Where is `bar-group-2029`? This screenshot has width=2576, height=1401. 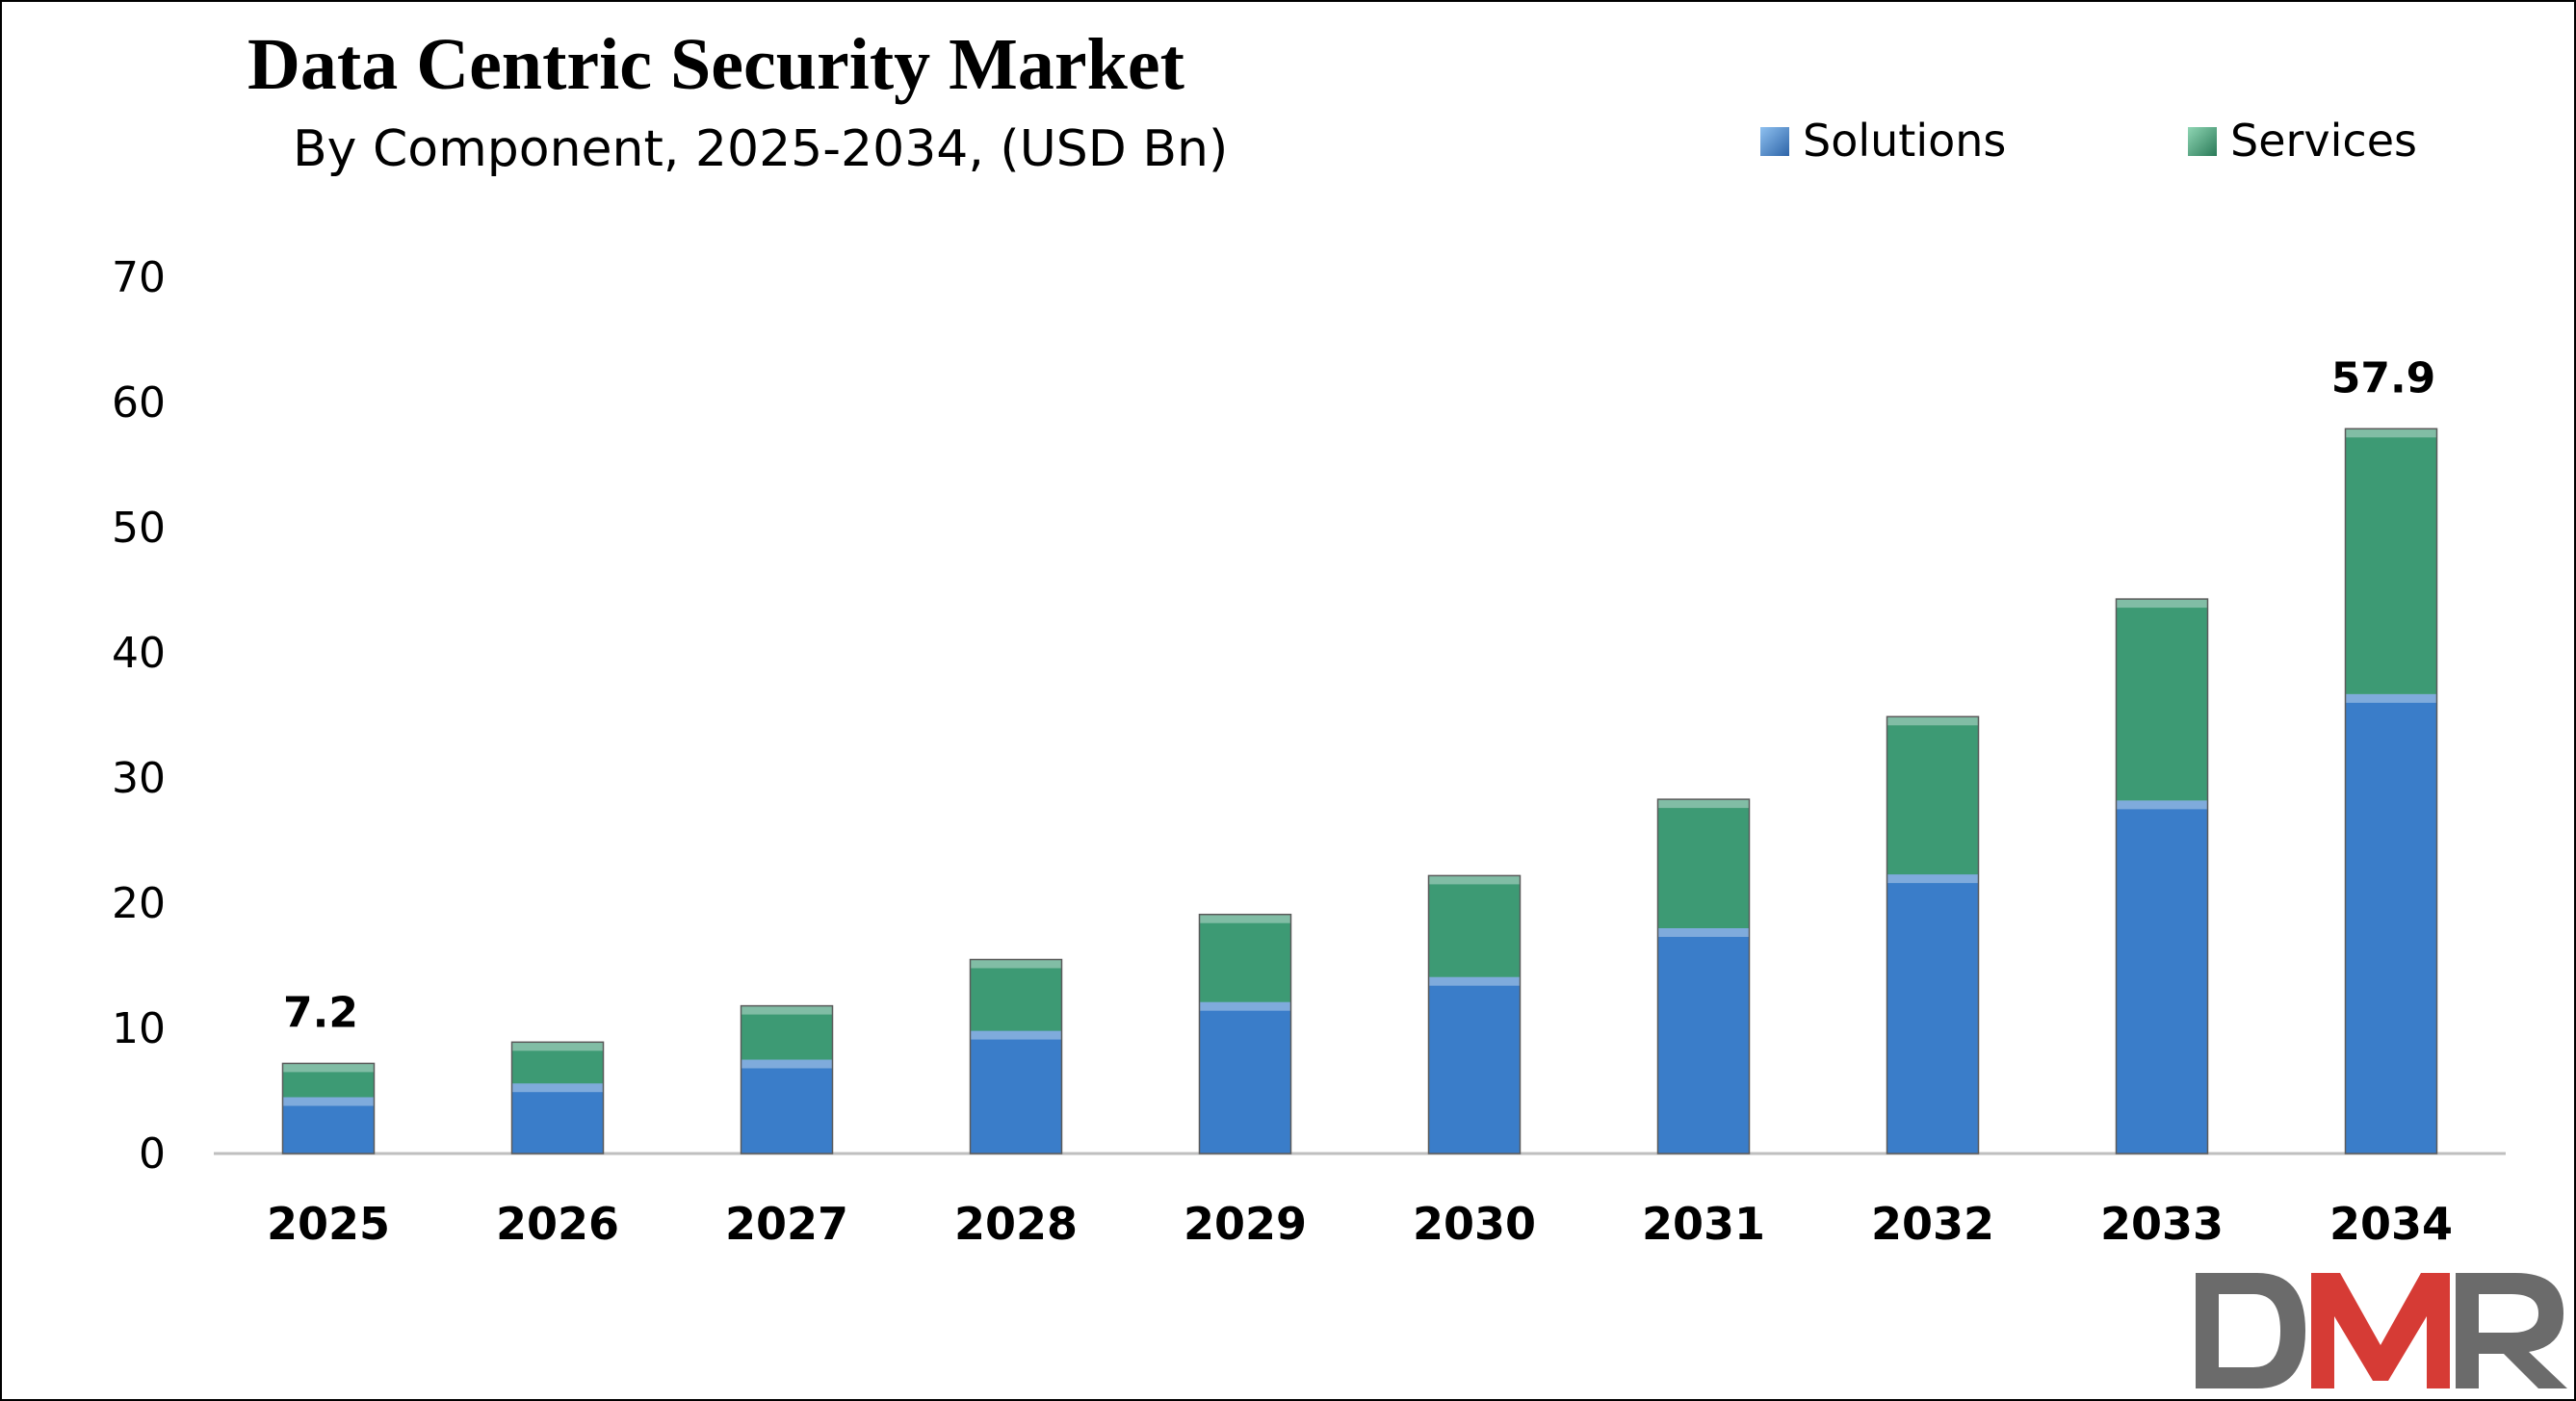
bar-group-2029 is located at coordinates (1245, 1034).